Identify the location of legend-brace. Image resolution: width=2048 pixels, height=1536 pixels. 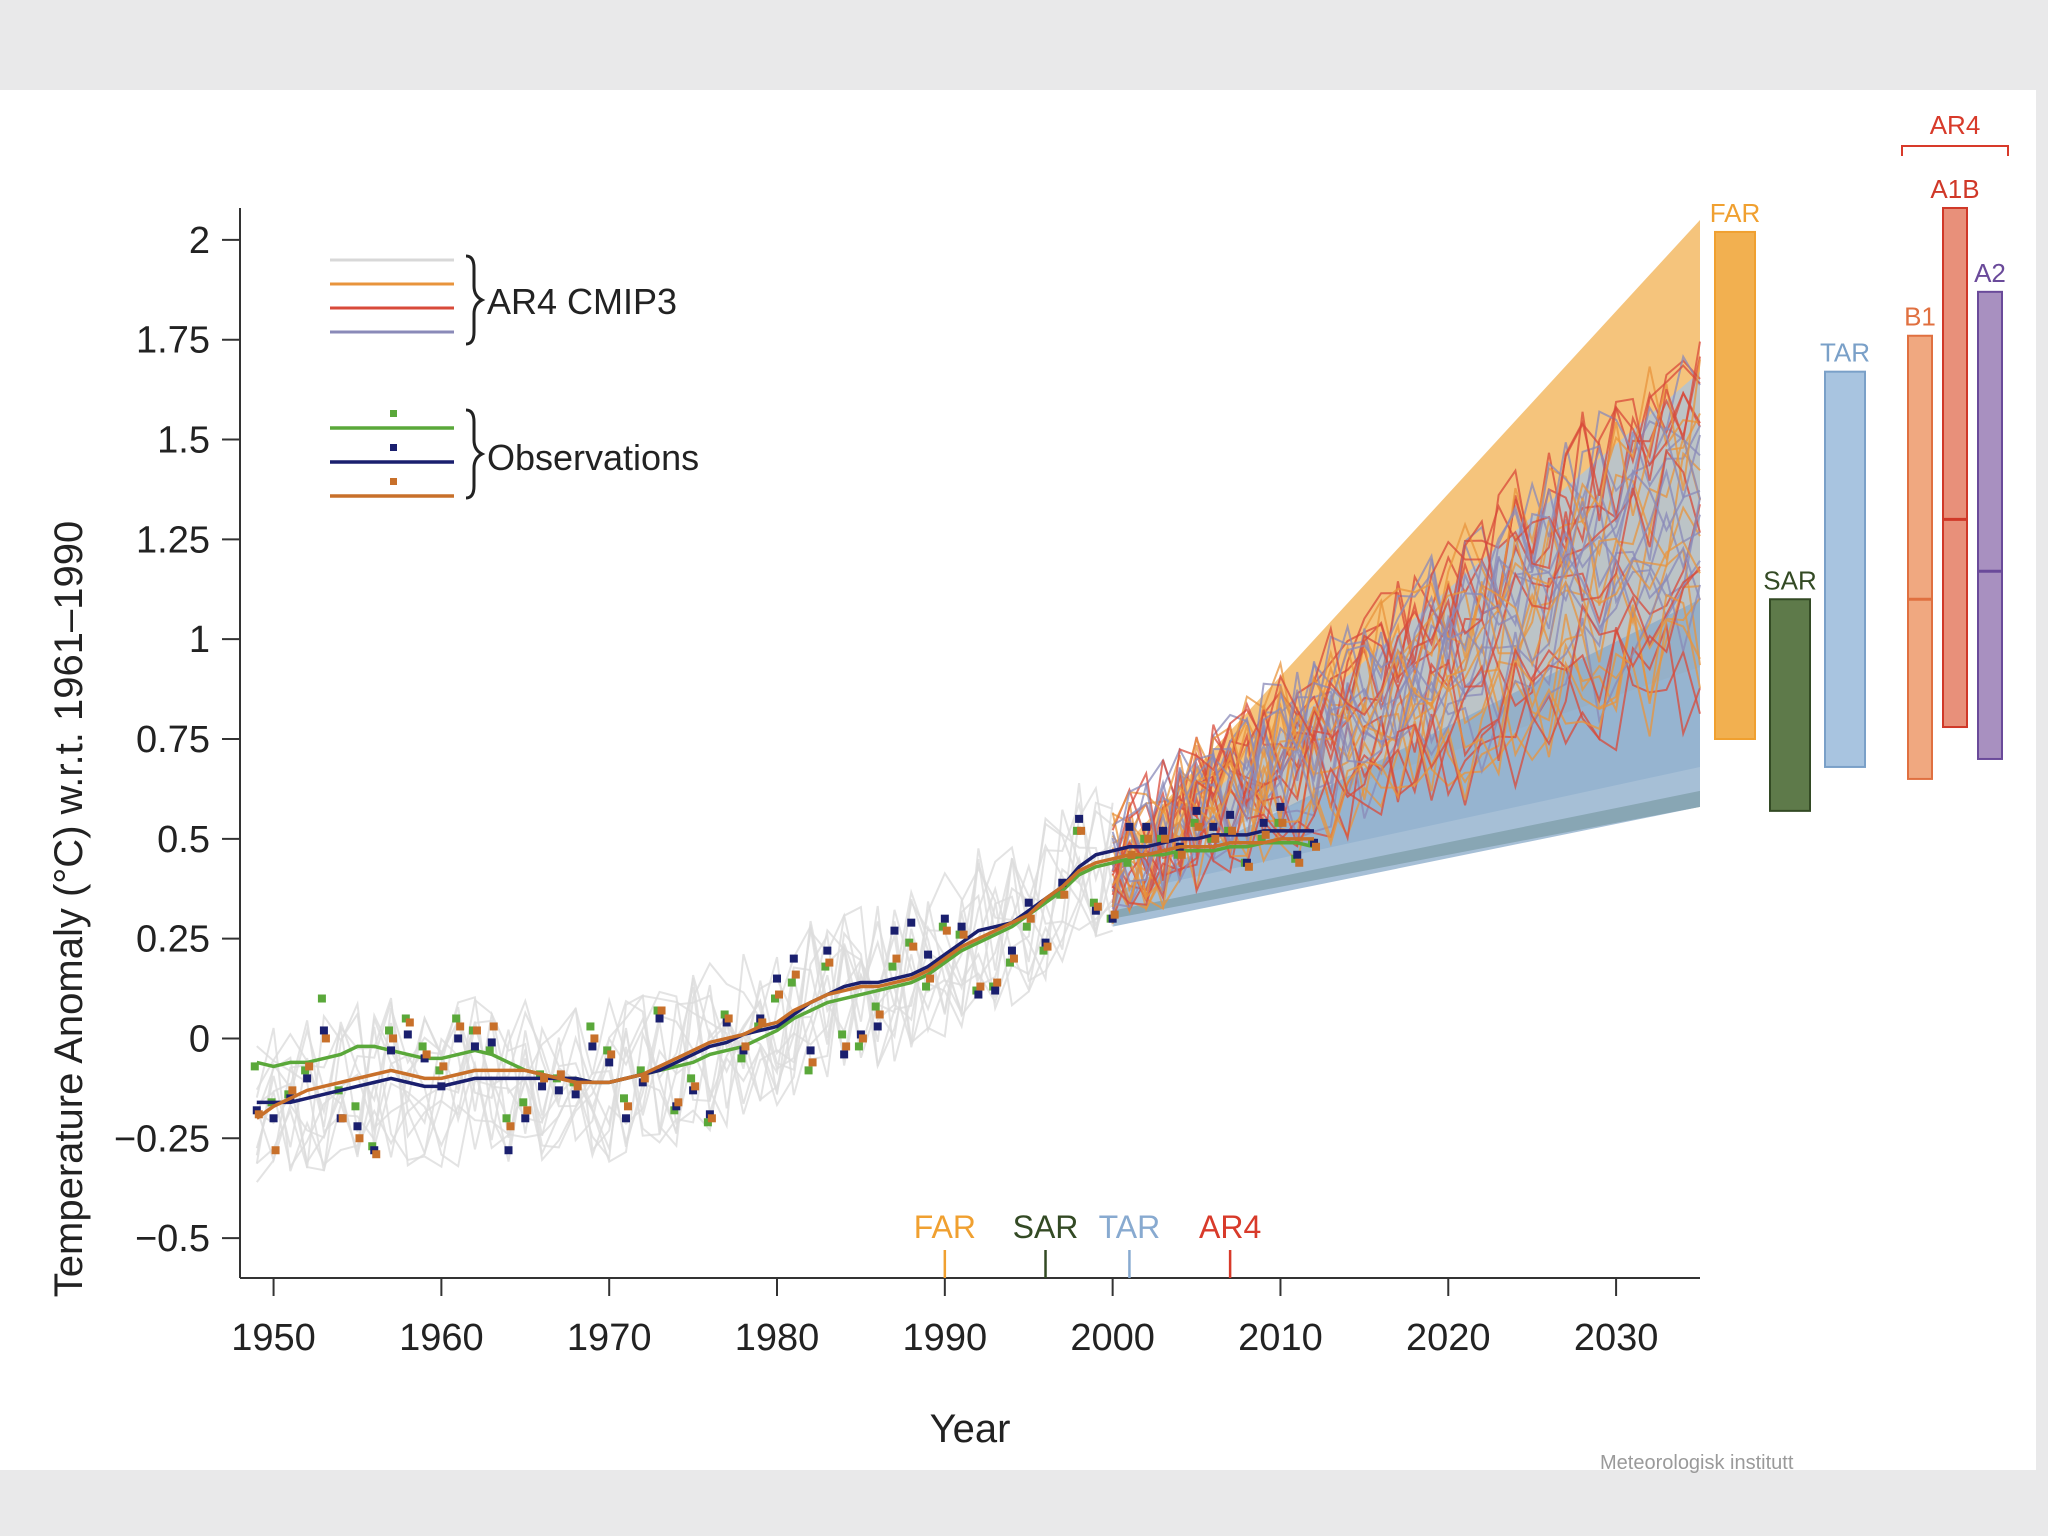
(475, 300).